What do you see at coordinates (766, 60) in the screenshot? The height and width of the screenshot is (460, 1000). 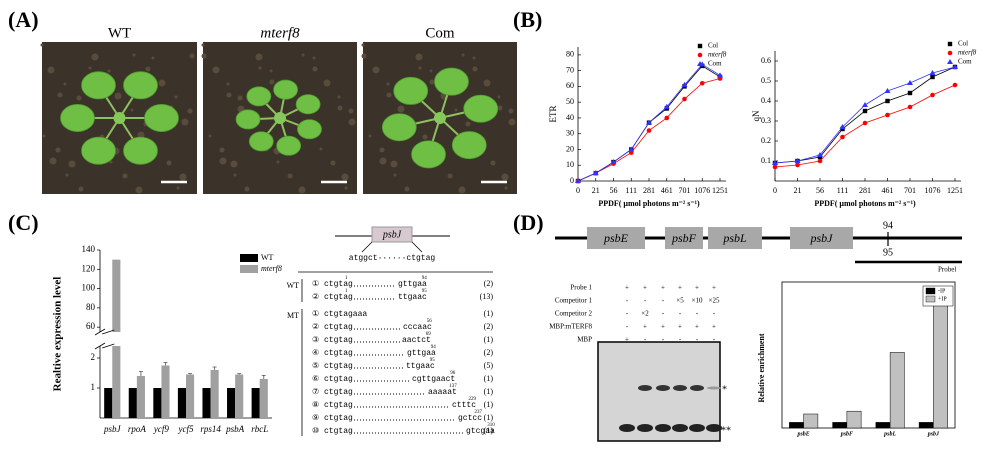 I see `y-tick-label: 0.6` at bounding box center [766, 60].